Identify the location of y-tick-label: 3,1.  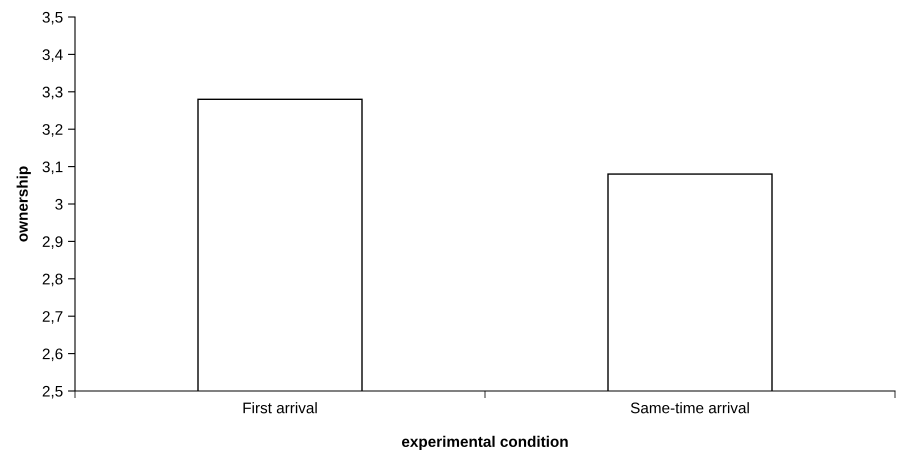
(52, 167).